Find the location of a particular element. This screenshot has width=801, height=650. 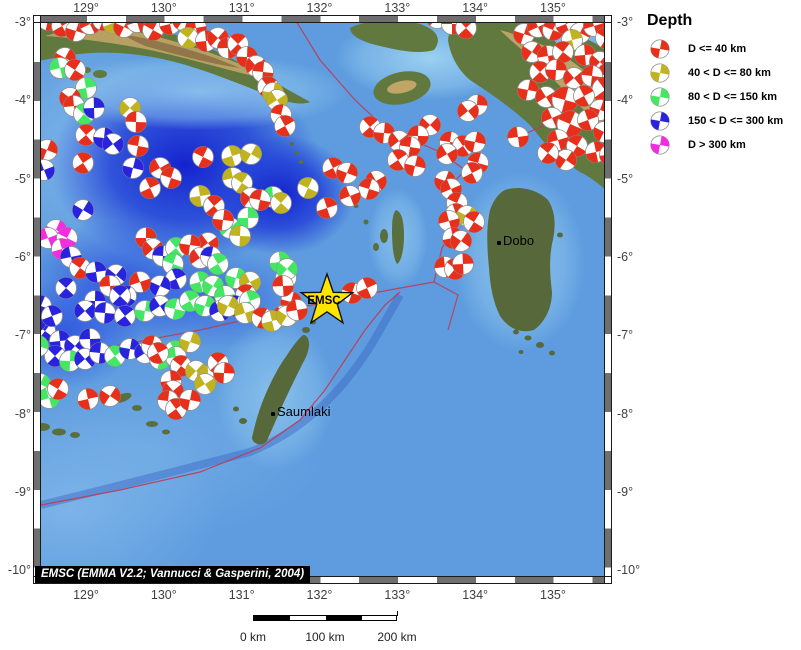

legend-item: D <= 40 km is located at coordinates (720, 48).